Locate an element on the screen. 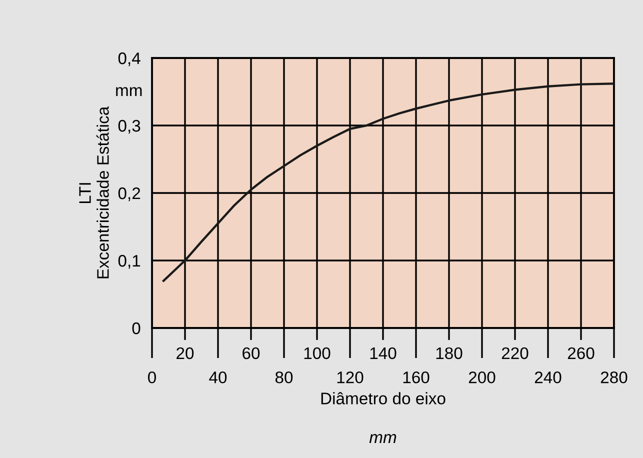 The image size is (643, 458). y-tick-label: 0,3 is located at coordinates (129, 127).